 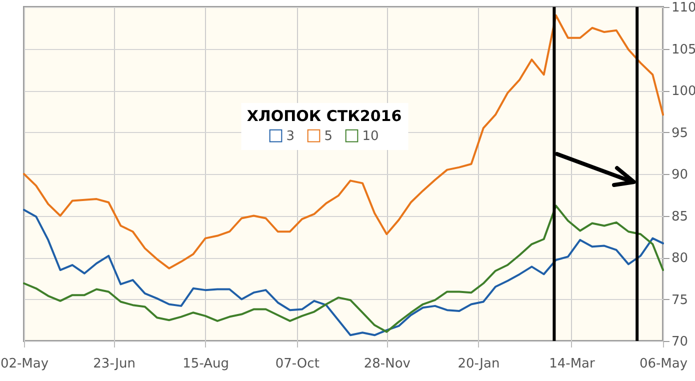 I want to click on y-tick-label: 80, so click(x=680, y=258).